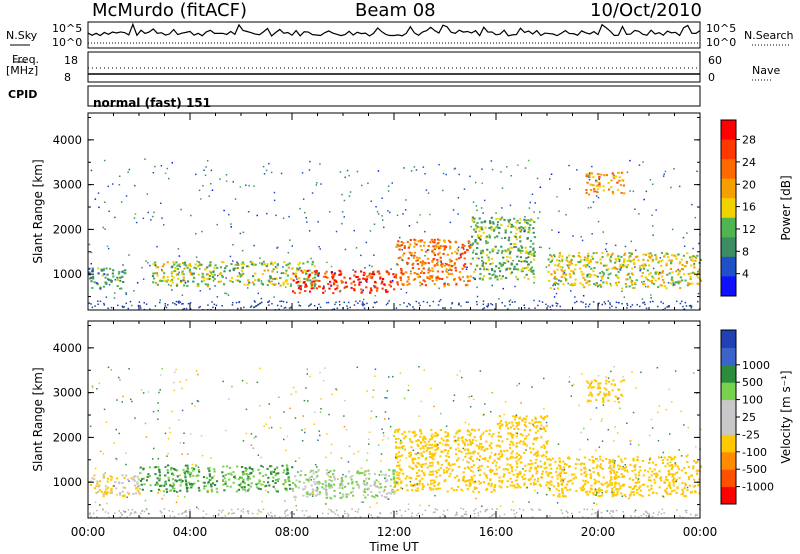 The image size is (800, 554). What do you see at coordinates (26, 59) in the screenshot?
I see `freq-label-line1: Freq.` at bounding box center [26, 59].